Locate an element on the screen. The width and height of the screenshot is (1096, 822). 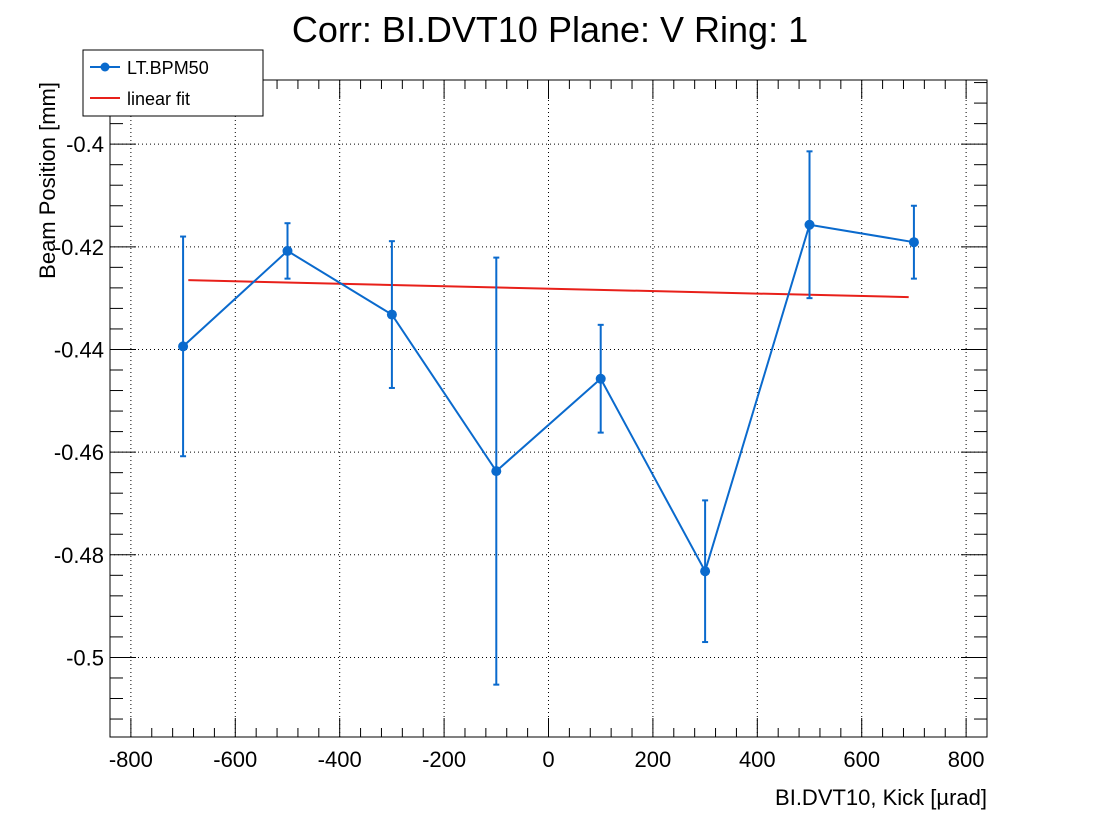
chart-title: Corr: BI.DVT10 Plane: V Ring: 1 is located at coordinates (550, 29).